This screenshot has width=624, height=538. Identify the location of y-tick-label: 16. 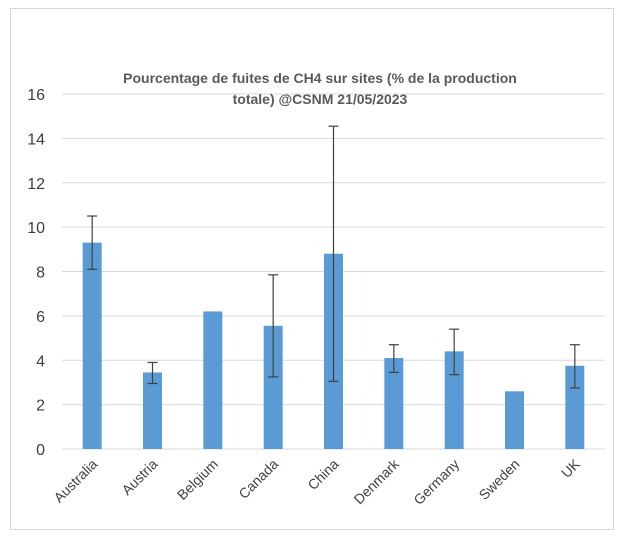
(36, 95).